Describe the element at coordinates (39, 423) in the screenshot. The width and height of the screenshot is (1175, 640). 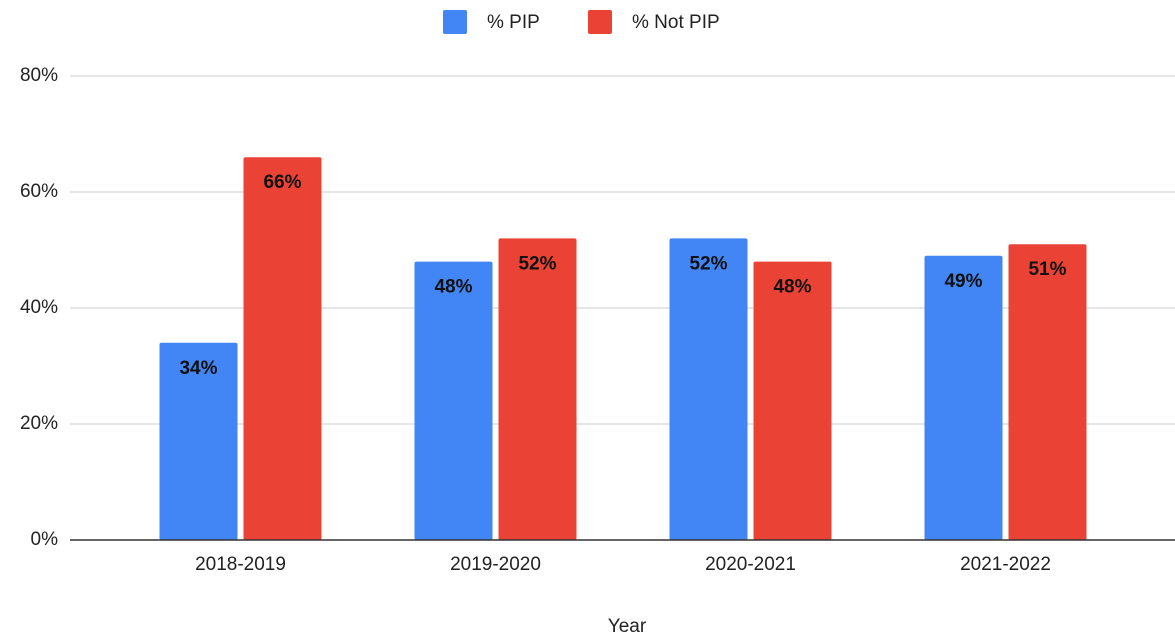
I see `y-tick-label: 20%` at that location.